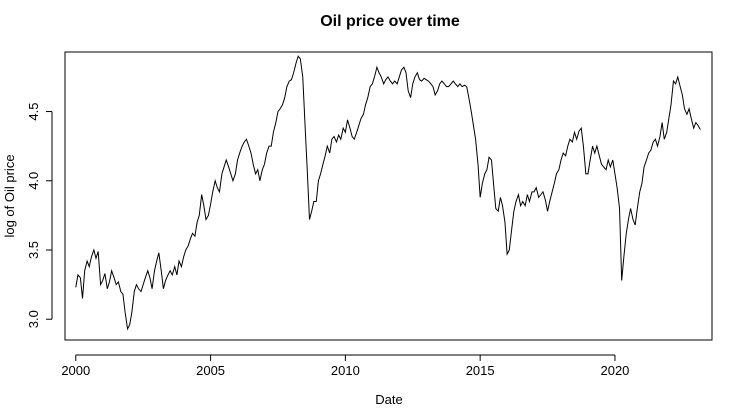 The height and width of the screenshot is (412, 729). What do you see at coordinates (9, 195) in the screenshot?
I see `y-axis-label: log of Oil price` at bounding box center [9, 195].